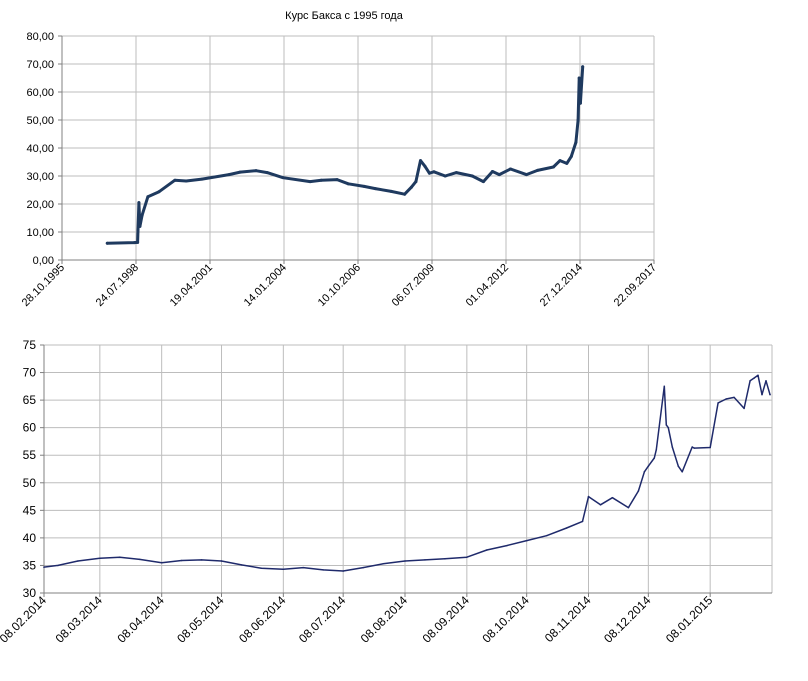 The image size is (808, 681). I want to click on y-tick-label: 35, so click(30, 565).